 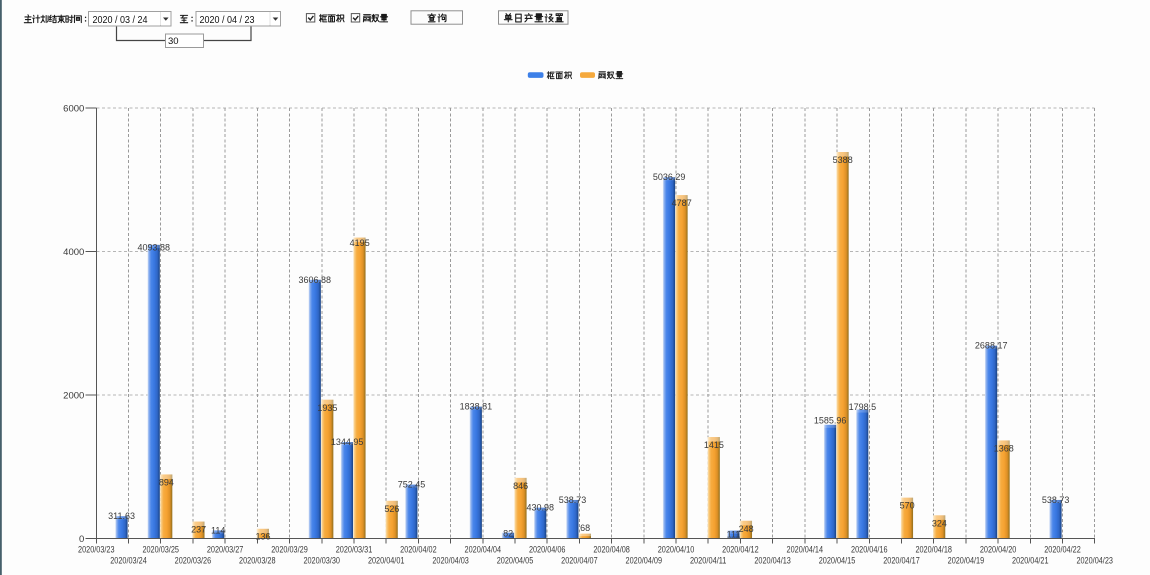 I want to click on svg-text: 2020/04/18, so click(x=933, y=550).